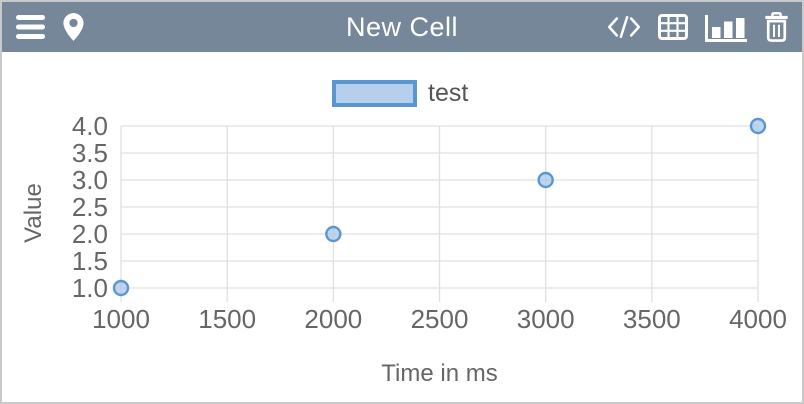  I want to click on legend-label: test, so click(448, 93).